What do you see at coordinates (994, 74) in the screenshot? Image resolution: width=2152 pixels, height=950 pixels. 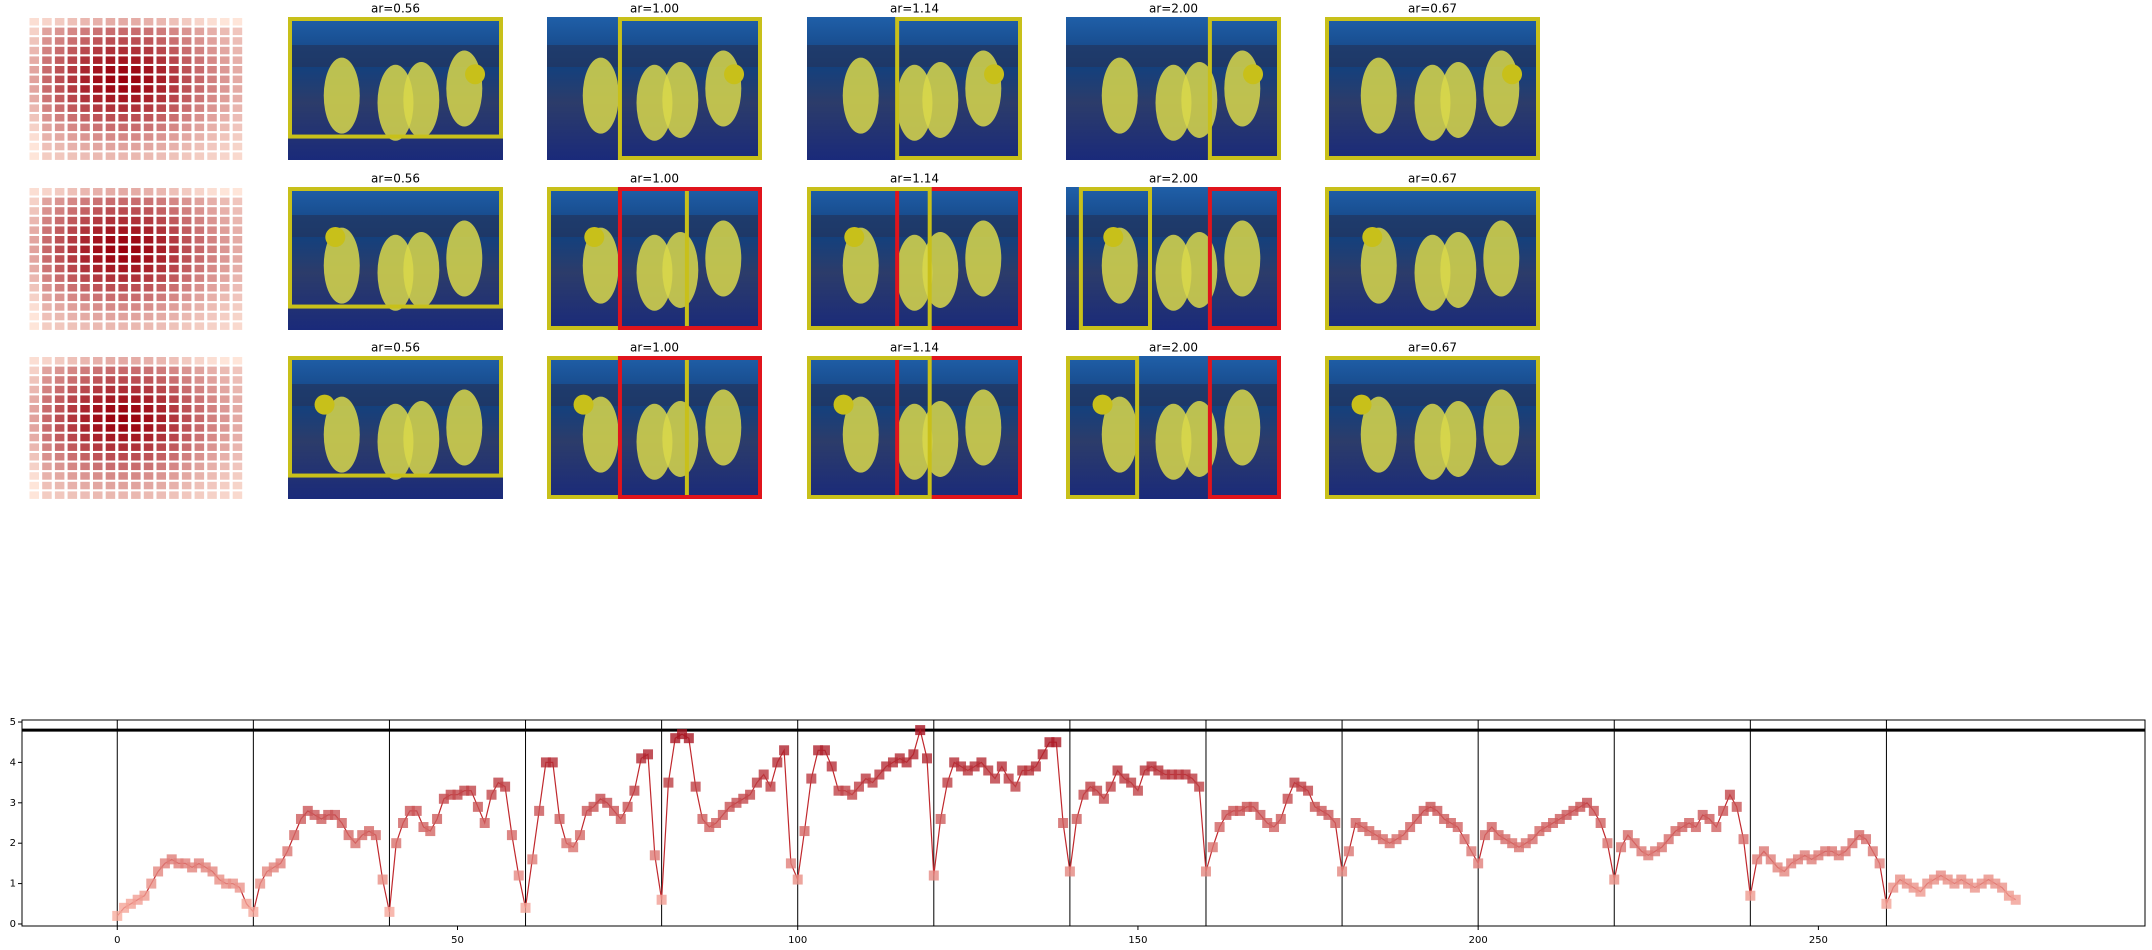 I see `focus-point` at bounding box center [994, 74].